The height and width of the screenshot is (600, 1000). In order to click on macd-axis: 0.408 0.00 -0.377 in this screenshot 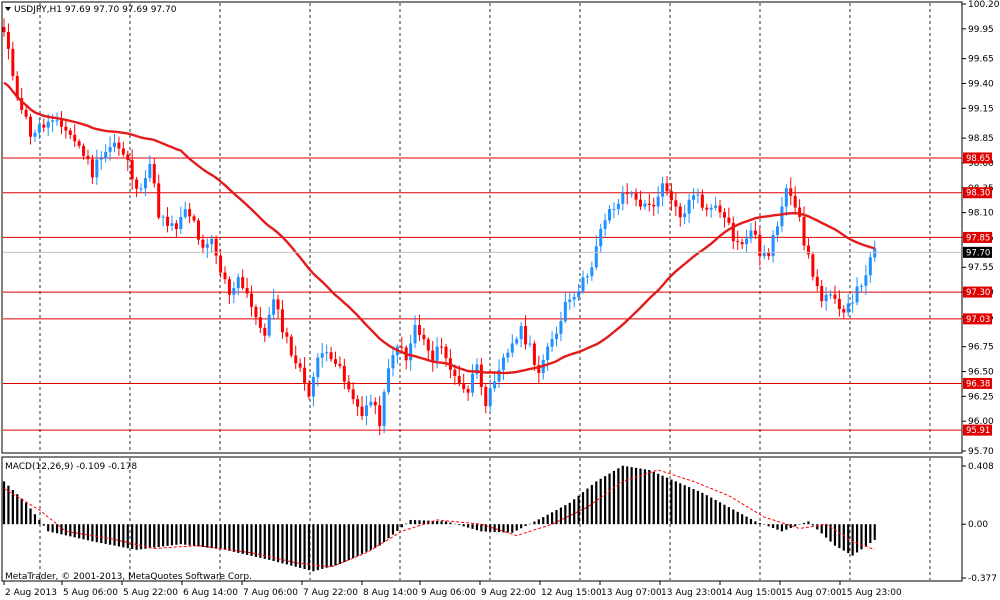, I will do `click(979, 523)`.